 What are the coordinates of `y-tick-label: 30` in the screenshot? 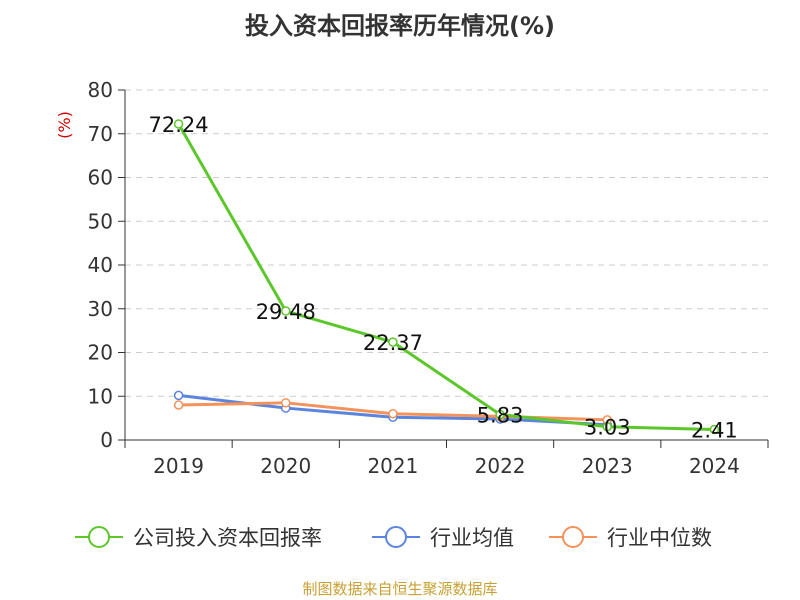 It's located at (100, 309).